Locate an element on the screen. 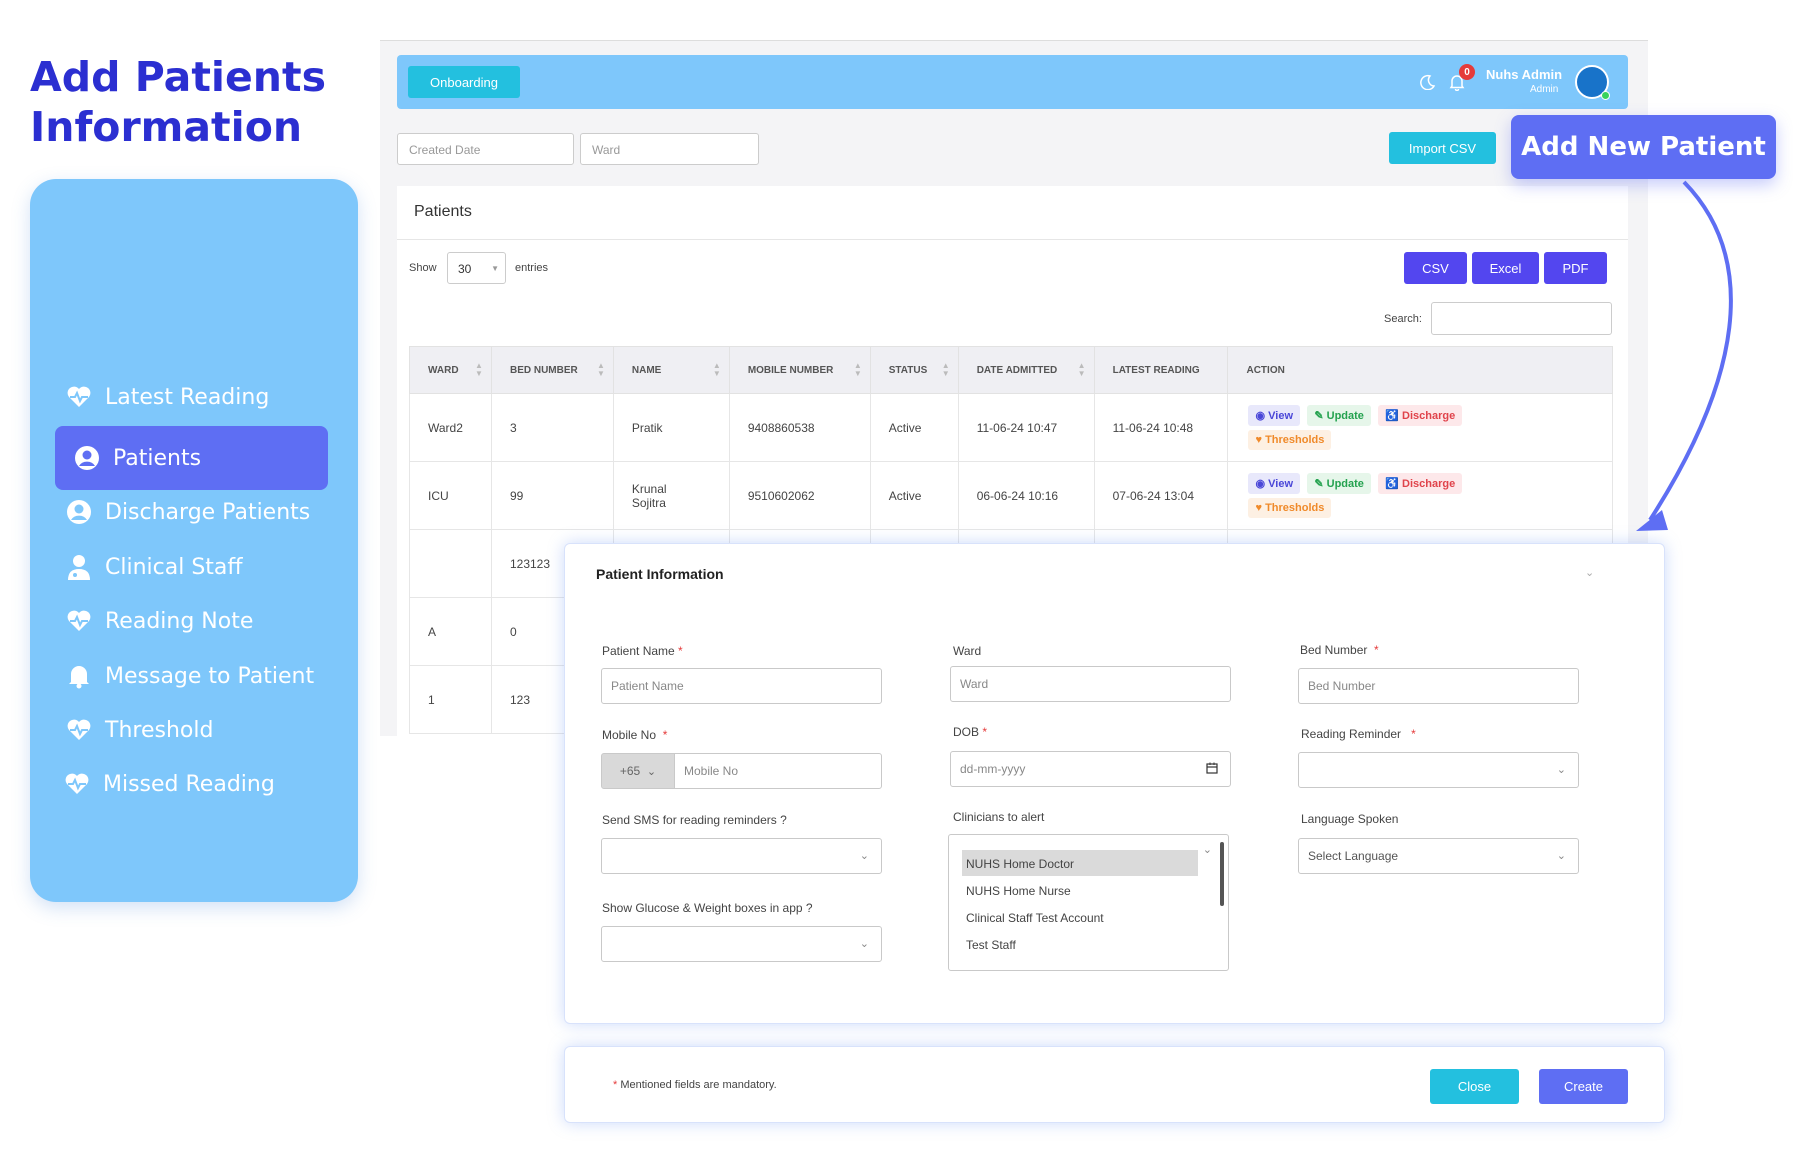  sidebar-item-discharge-patients: Discharge Patients is located at coordinates (187, 512).